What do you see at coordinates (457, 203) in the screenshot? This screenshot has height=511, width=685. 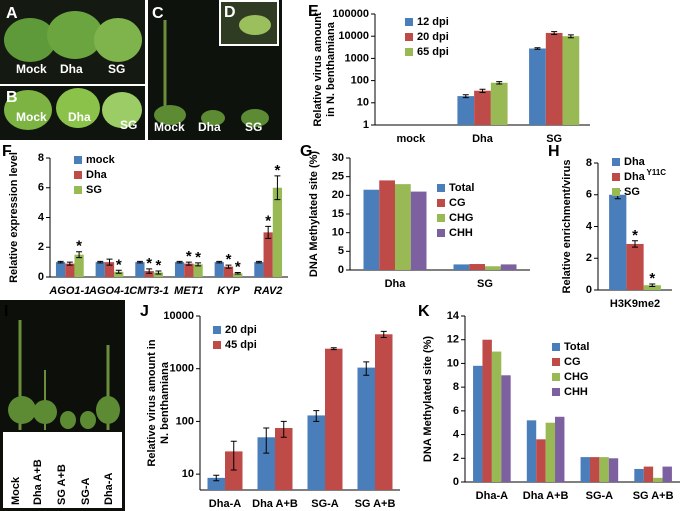 I see `legend-label: CG` at bounding box center [457, 203].